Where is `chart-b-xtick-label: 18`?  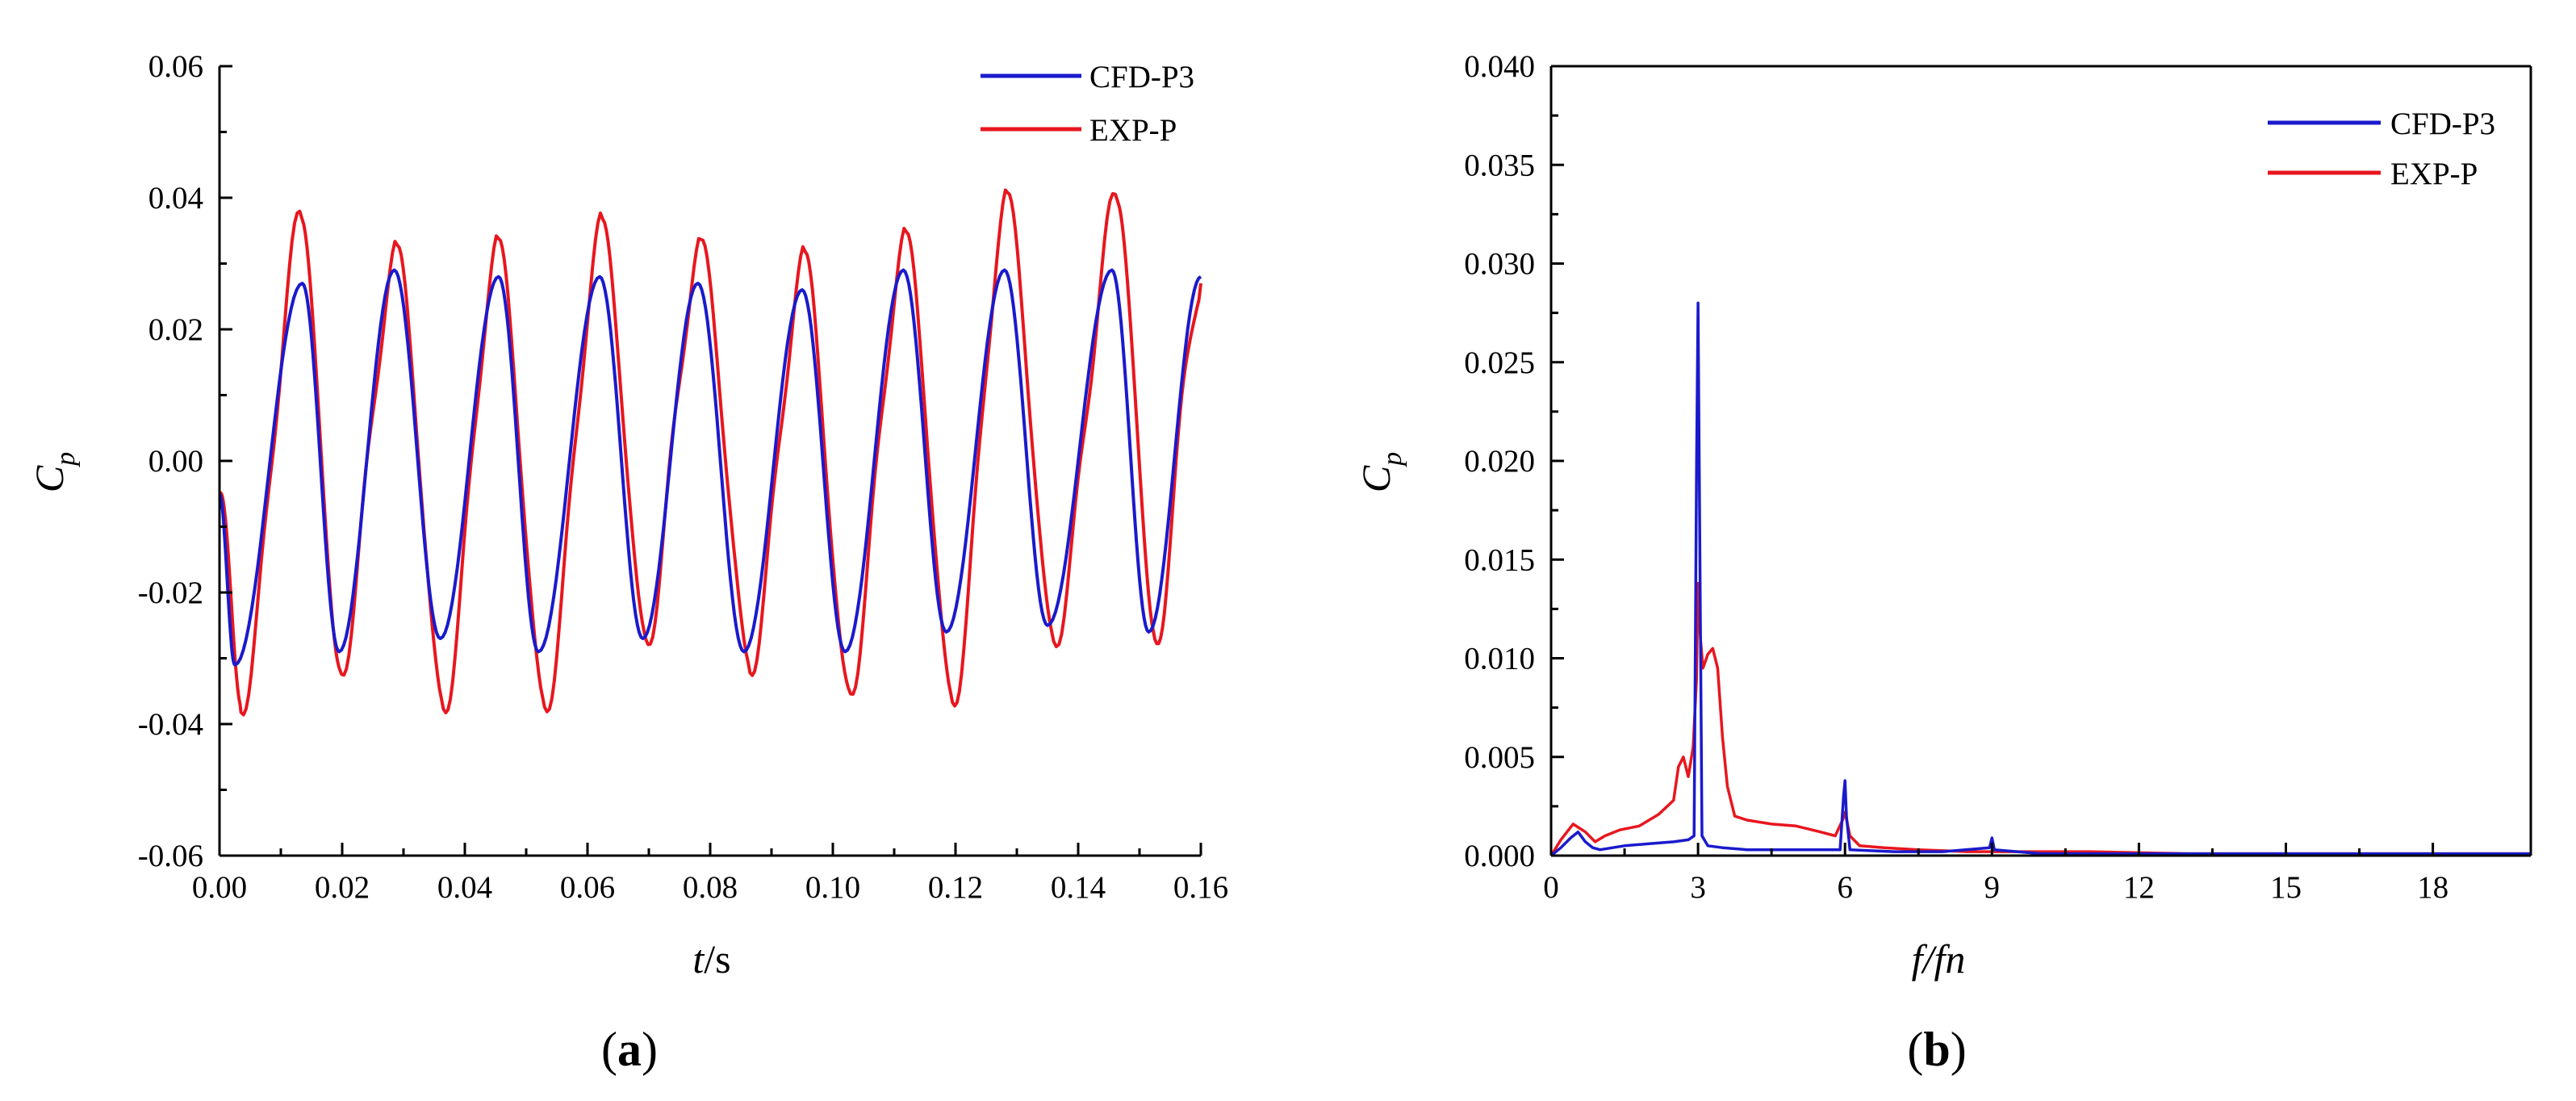
chart-b-xtick-label: 18 is located at coordinates (2432, 887).